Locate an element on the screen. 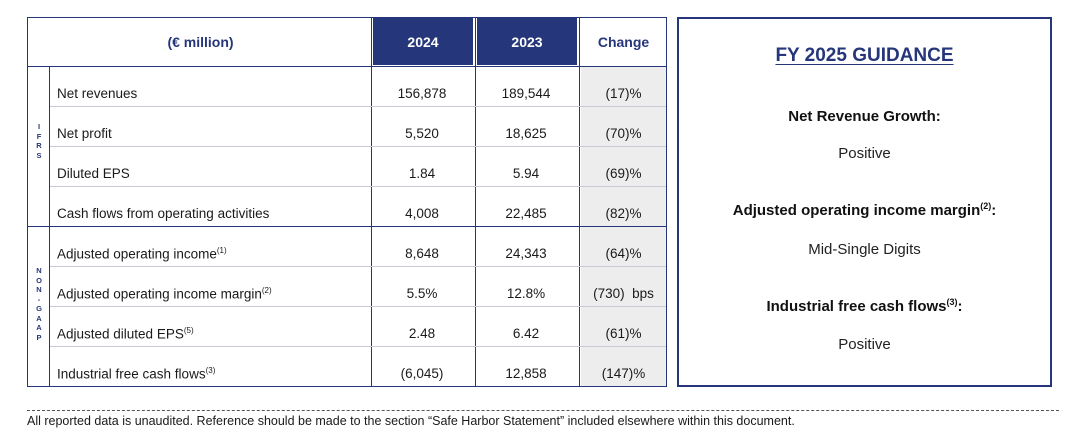  guidance-item-label: Net Revenue Growth: is located at coordinates (864, 116).